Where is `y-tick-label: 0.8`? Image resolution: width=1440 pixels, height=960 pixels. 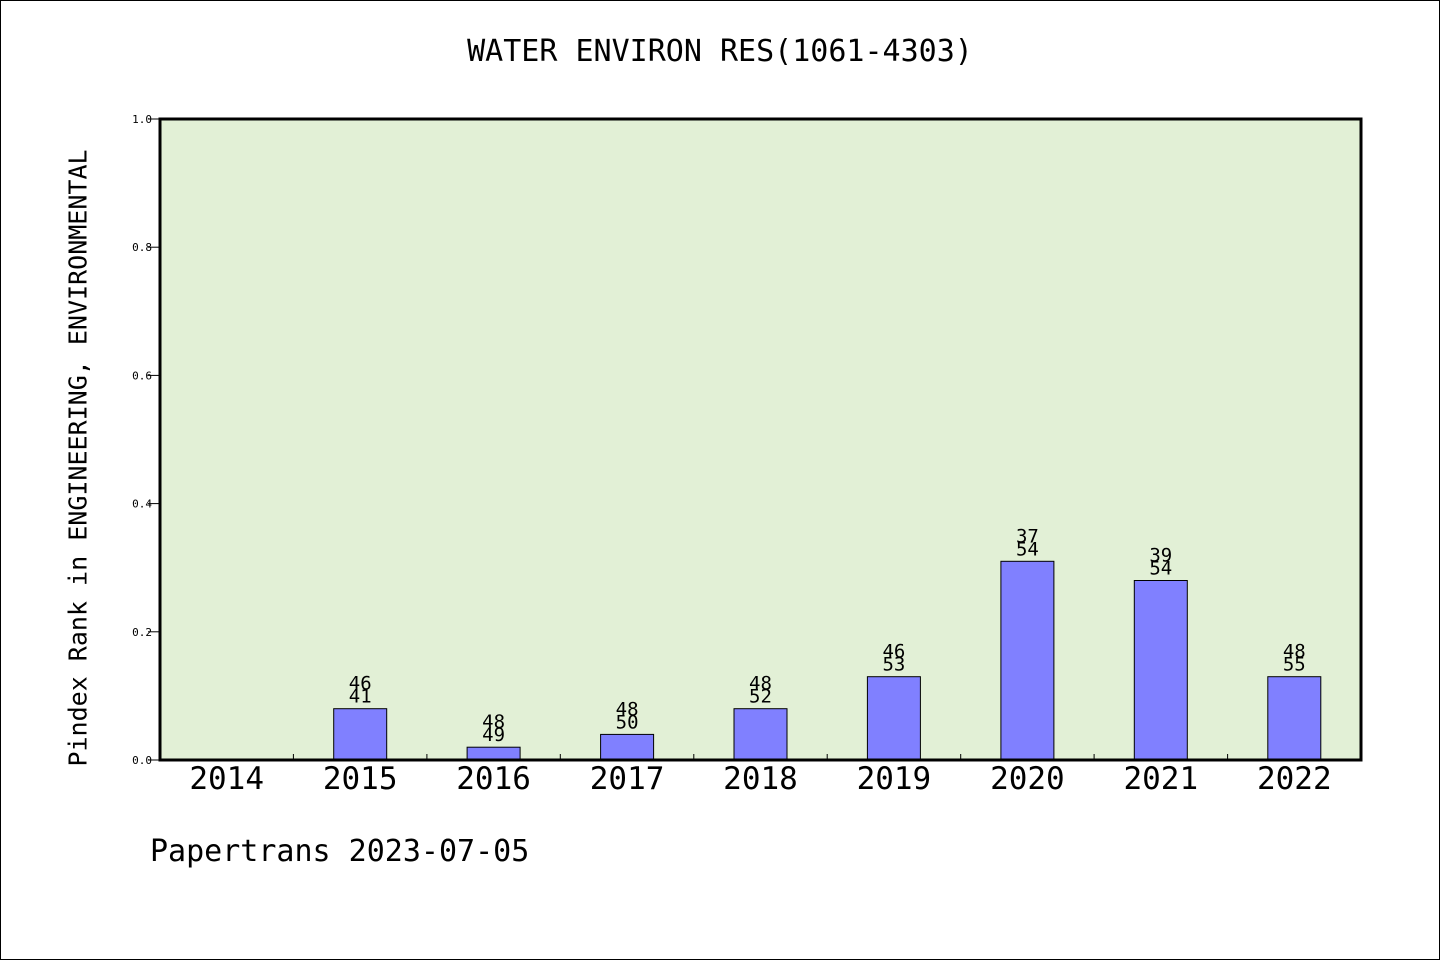
y-tick-label: 0.8 is located at coordinates (142, 247).